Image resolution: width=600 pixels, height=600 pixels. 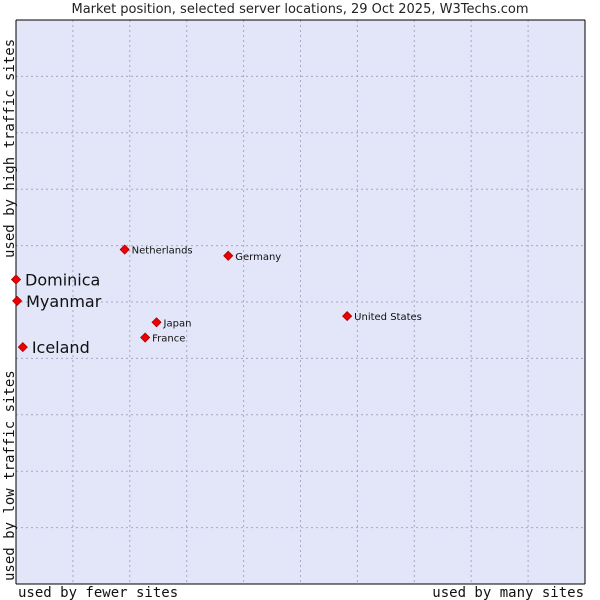 What do you see at coordinates (10, 475) in the screenshot?
I see `y-axis-label-low: used by low traffic sites` at bounding box center [10, 475].